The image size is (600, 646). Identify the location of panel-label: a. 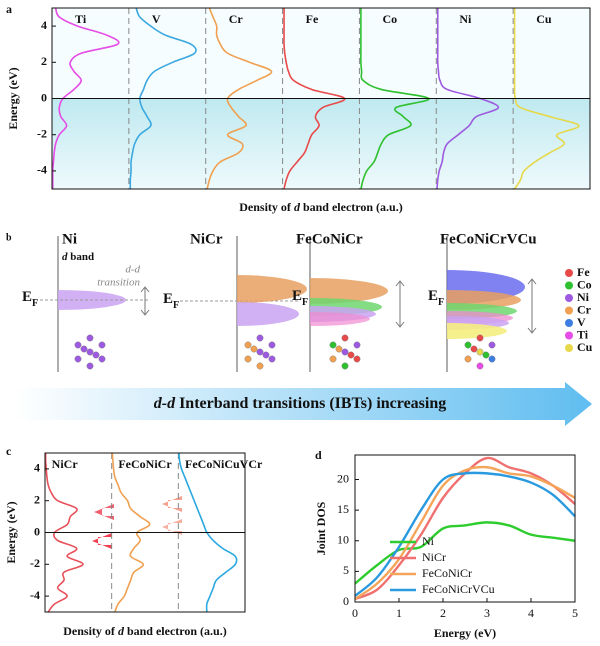
(9, 9).